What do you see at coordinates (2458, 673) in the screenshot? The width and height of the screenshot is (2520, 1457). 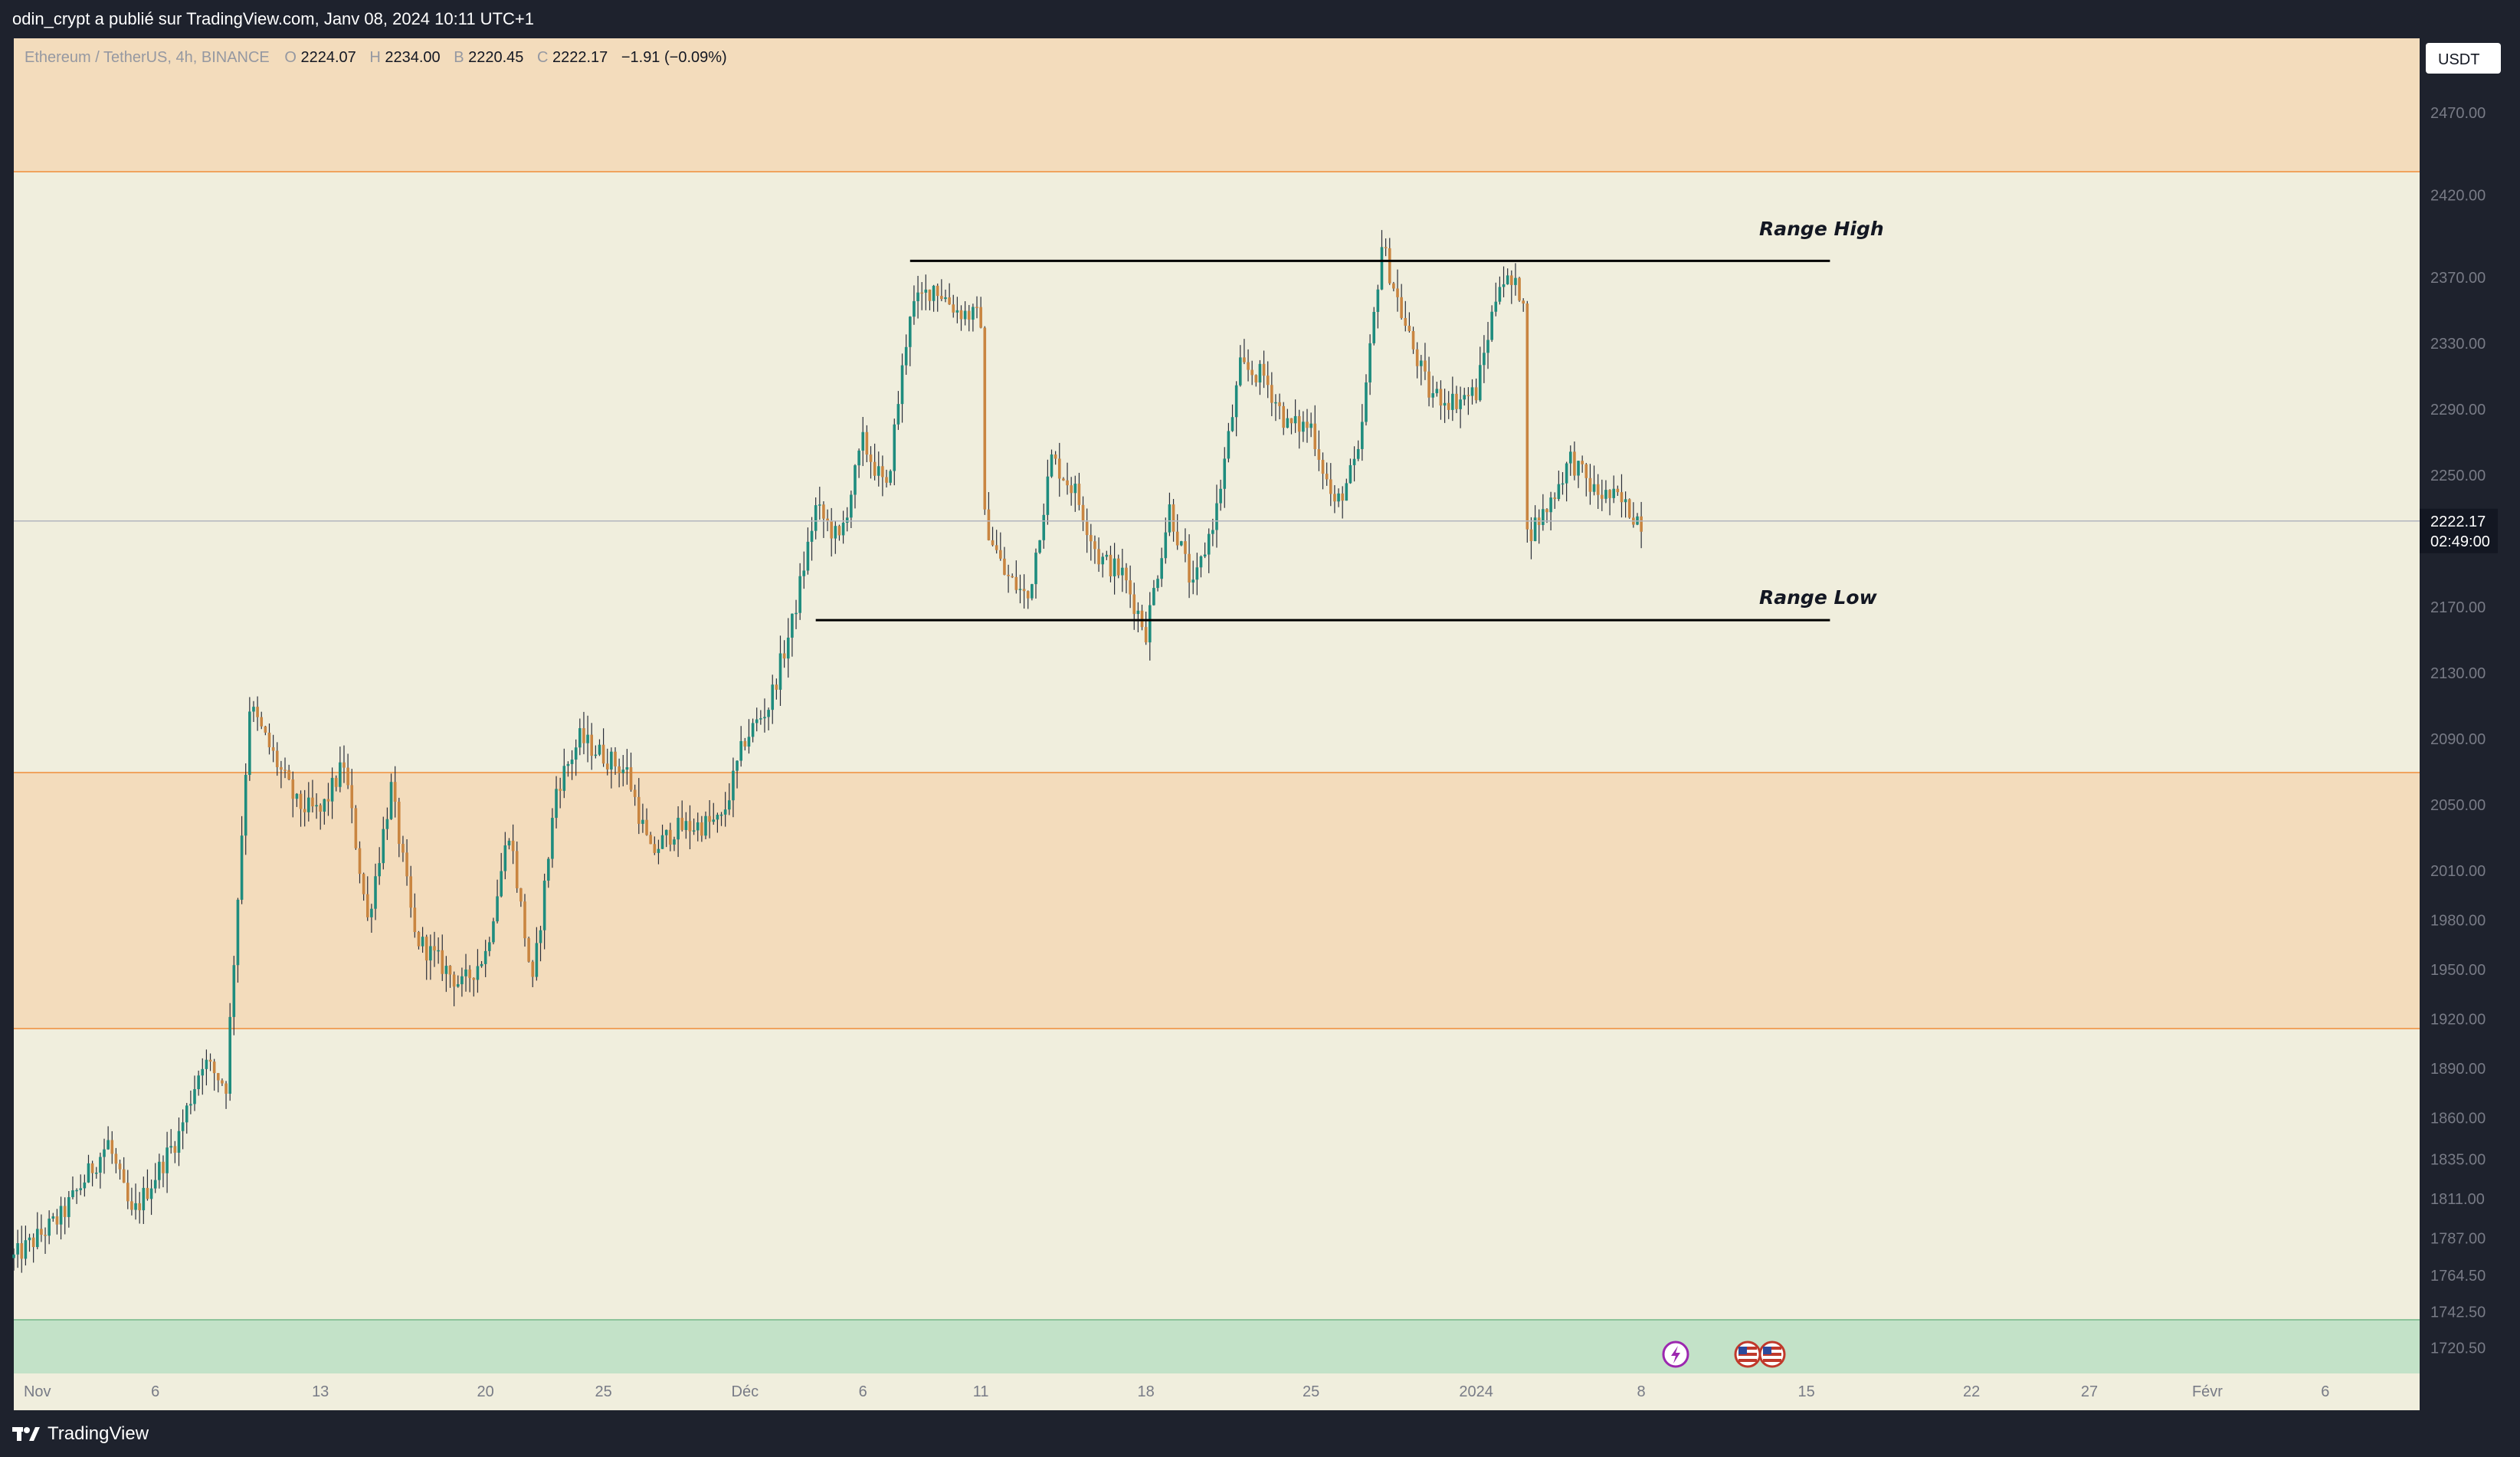 I see `price-tick-label: 2130.00` at bounding box center [2458, 673].